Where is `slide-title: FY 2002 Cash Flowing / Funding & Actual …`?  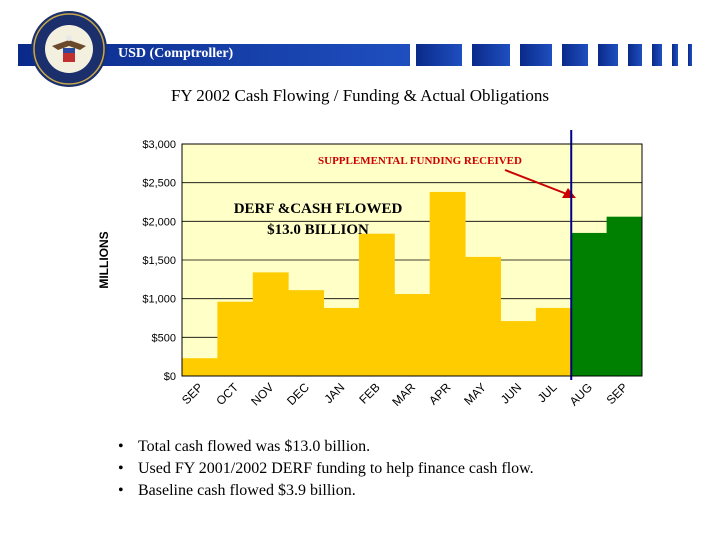 slide-title: FY 2002 Cash Flowing / Funding & Actual … is located at coordinates (360, 95).